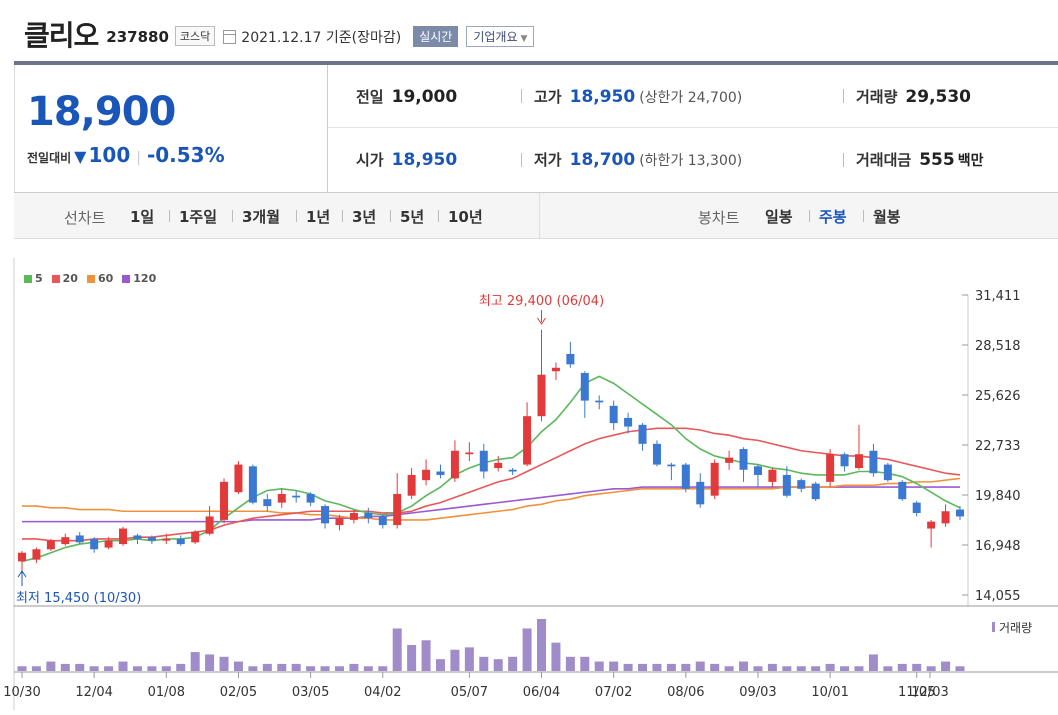  Describe the element at coordinates (465, 217) in the screenshot. I see `period-10y: 10년` at that location.